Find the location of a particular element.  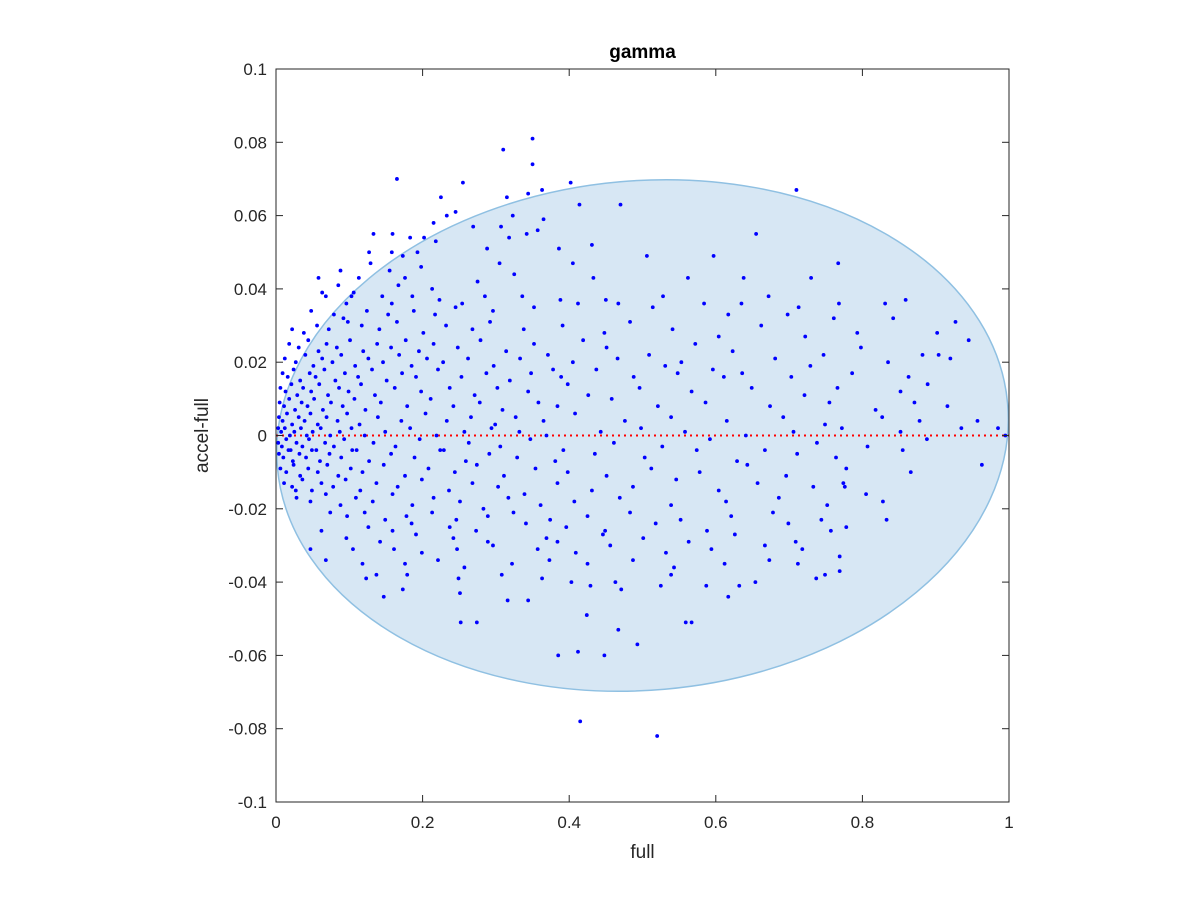

y-tick-label: 0.04 is located at coordinates (250, 289).